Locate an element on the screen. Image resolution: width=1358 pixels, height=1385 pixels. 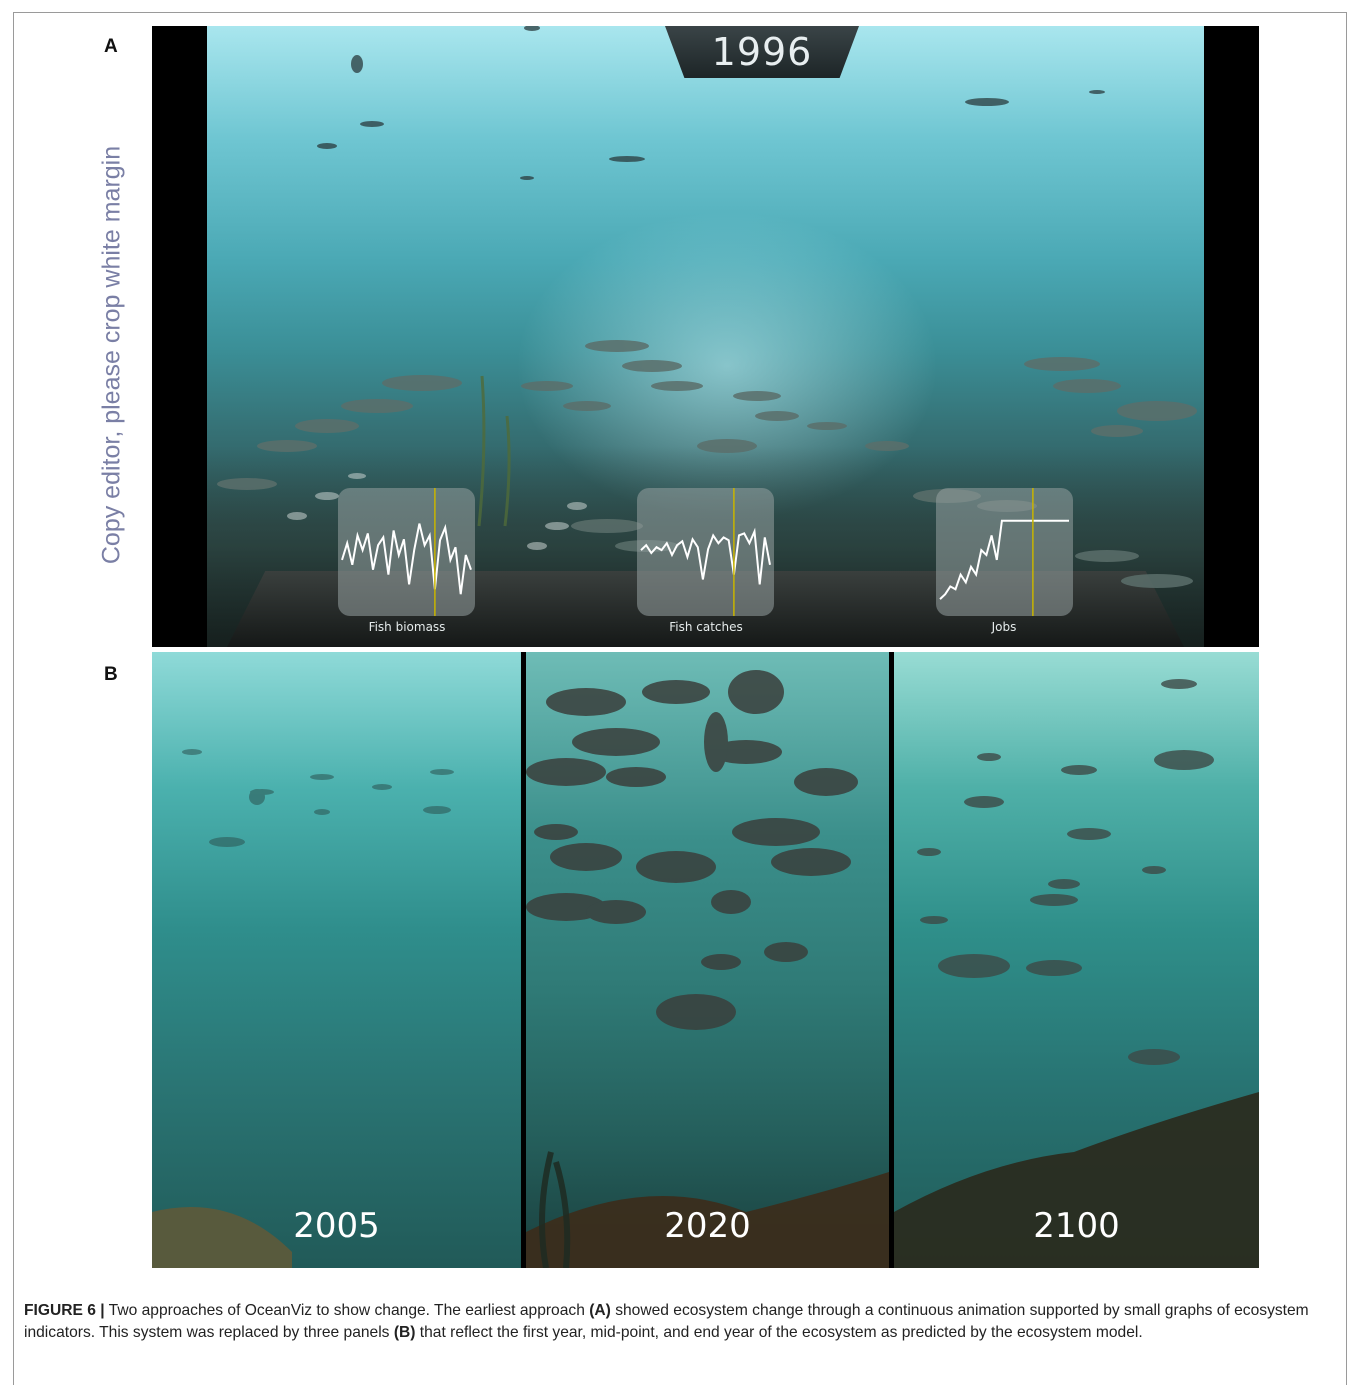
caption-ref-a: (A) is located at coordinates (600, 1310).